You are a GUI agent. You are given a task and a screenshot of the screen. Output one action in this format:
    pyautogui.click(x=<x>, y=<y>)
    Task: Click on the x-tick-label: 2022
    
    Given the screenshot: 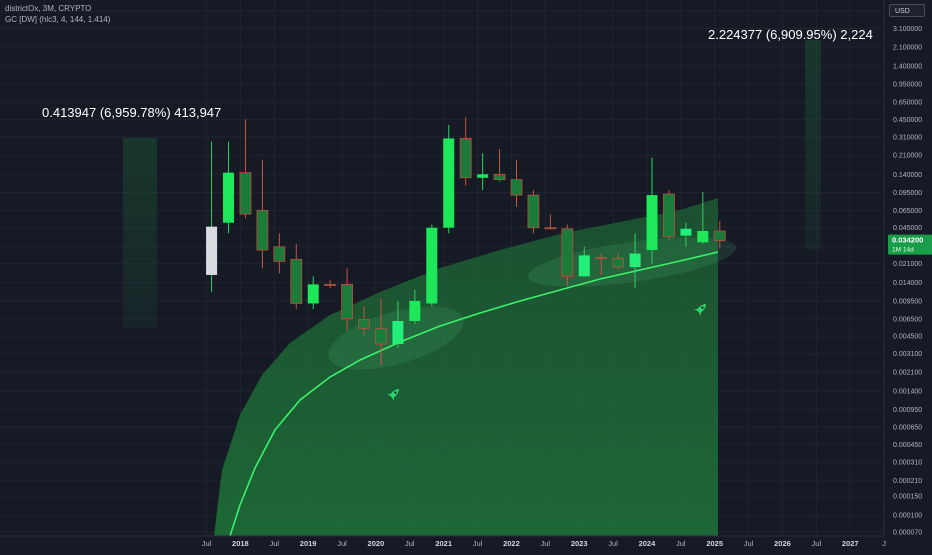 What is the action you would take?
    pyautogui.click(x=511, y=543)
    